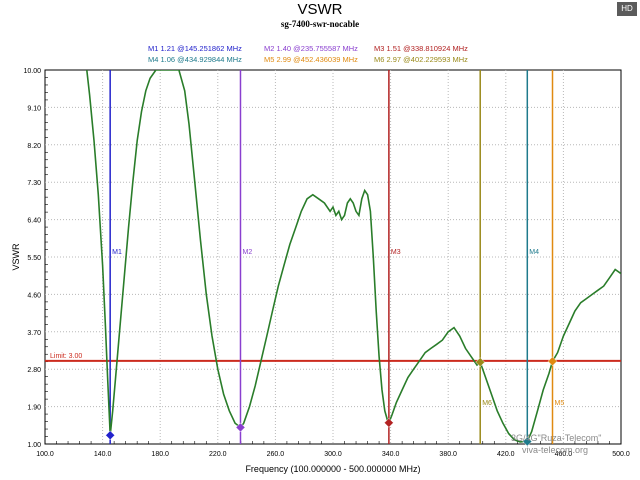  What do you see at coordinates (621, 454) in the screenshot?
I see `x-tick-label: 500.0` at bounding box center [621, 454].